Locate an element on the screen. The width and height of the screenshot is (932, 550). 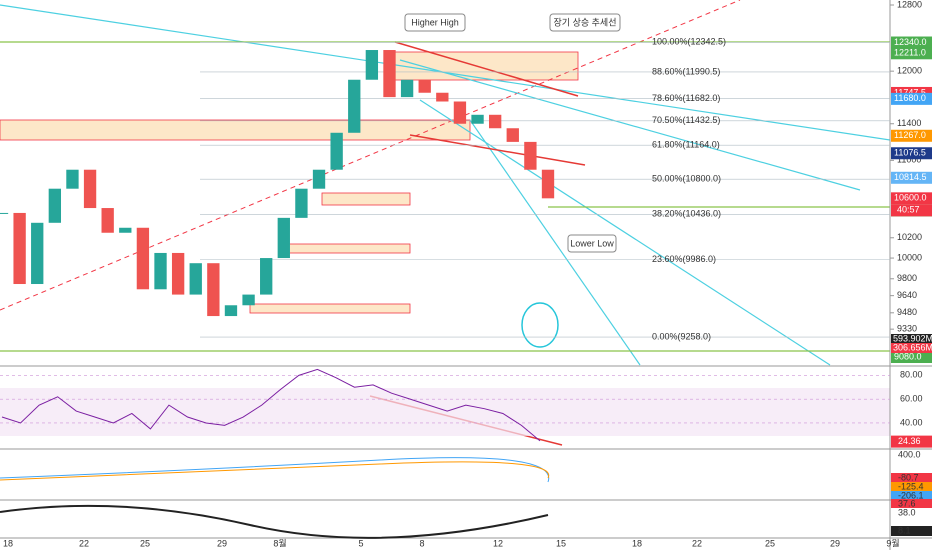
annotation: Lower Low is located at coordinates (592, 243).